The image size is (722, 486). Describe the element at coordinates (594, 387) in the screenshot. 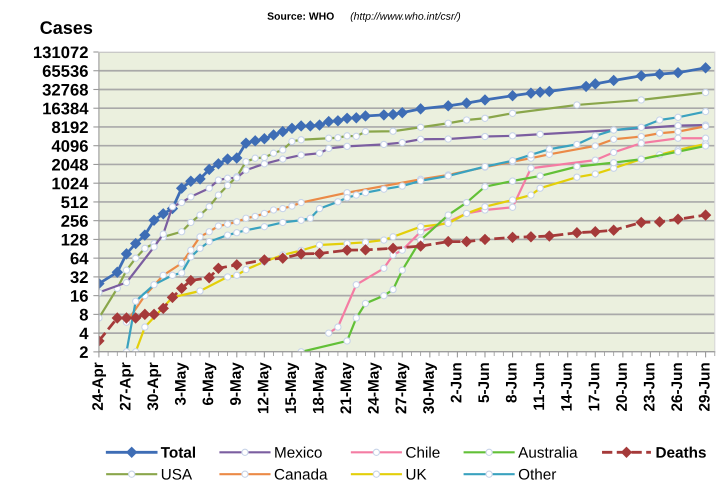

I see `x-tick-label: 17-Jun` at that location.